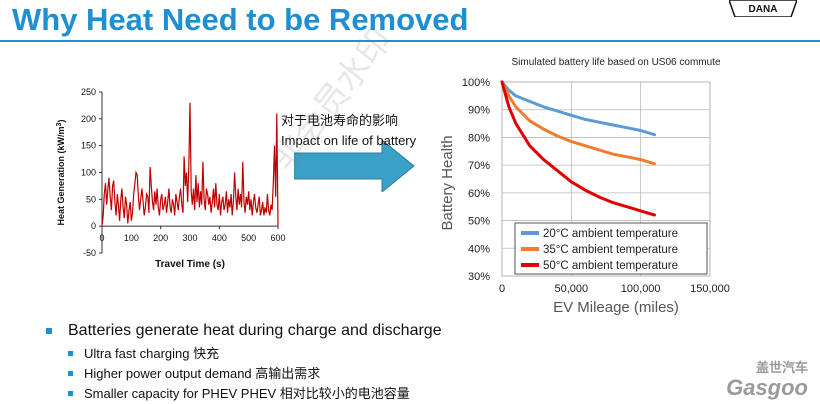 This screenshot has width=820, height=404. Describe the element at coordinates (502, 289) in the screenshot. I see `battery-x-tick-label: 0` at that location.